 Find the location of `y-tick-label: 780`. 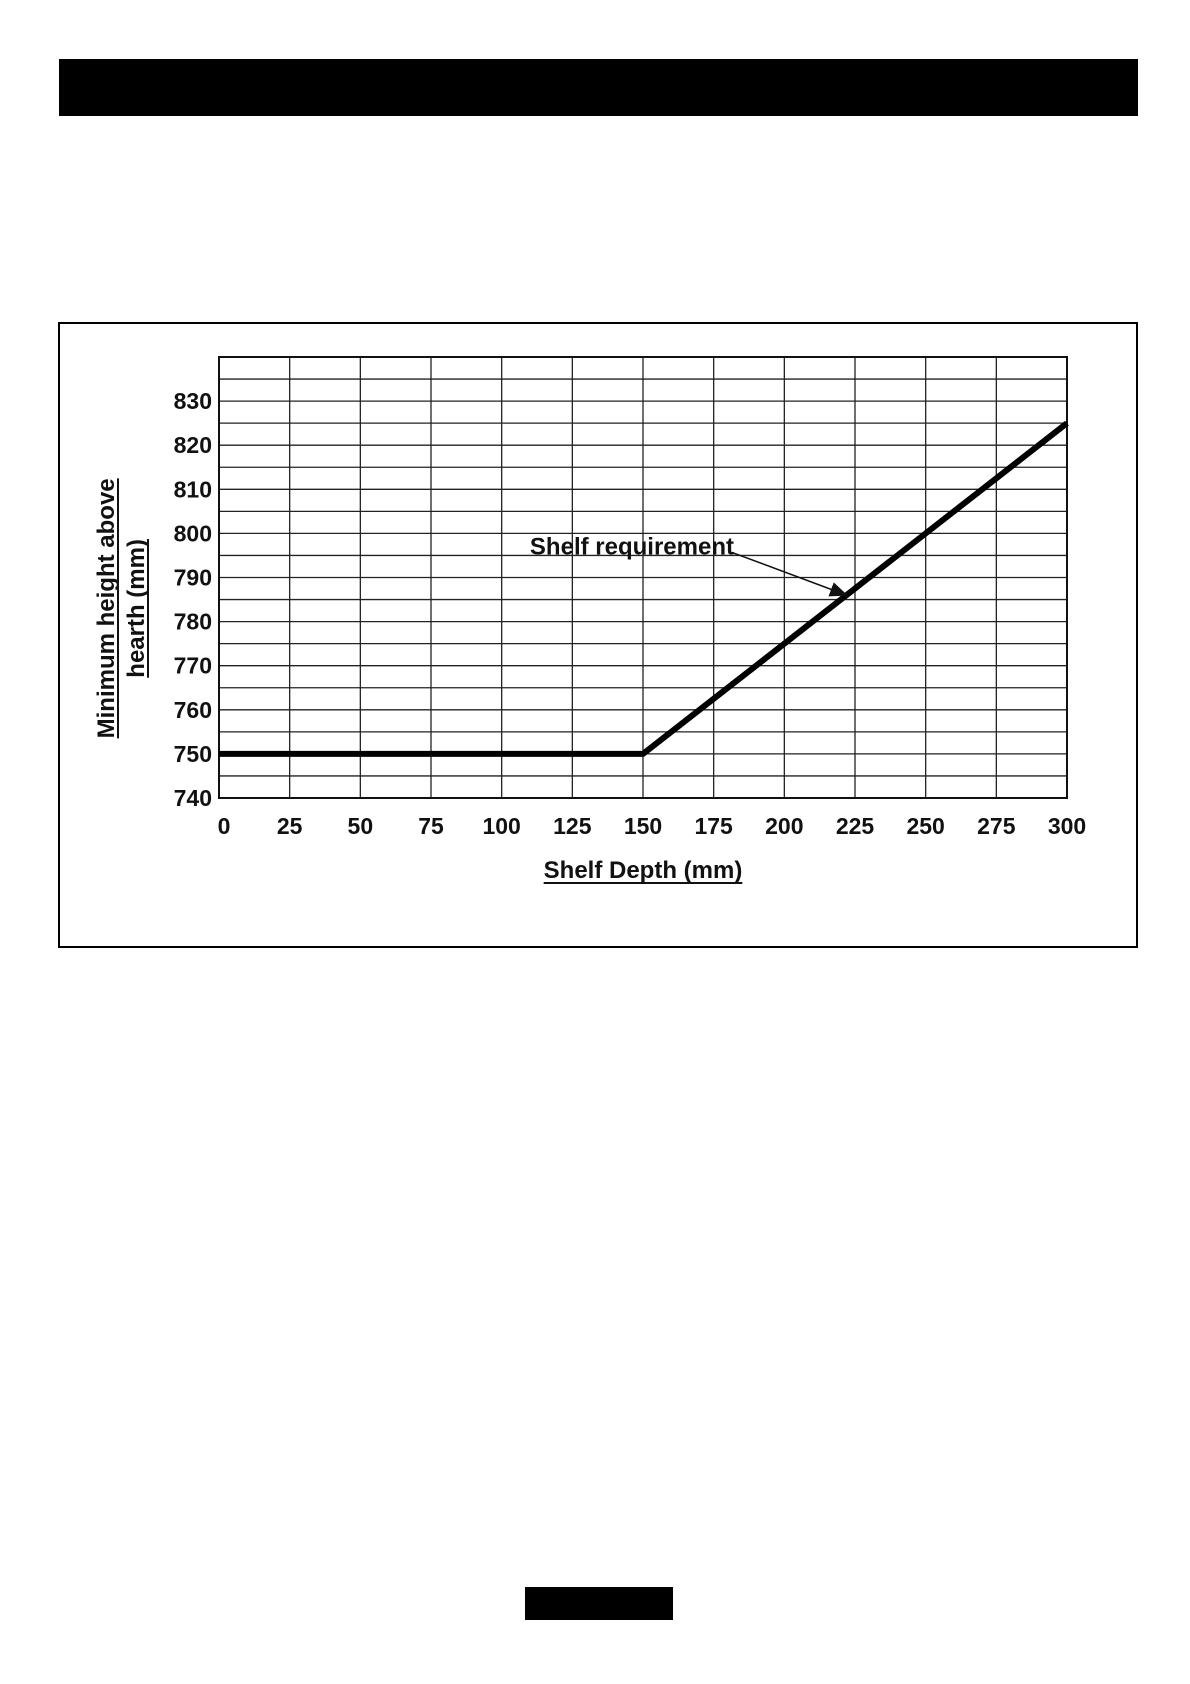

y-tick-label: 780 is located at coordinates (193, 622).